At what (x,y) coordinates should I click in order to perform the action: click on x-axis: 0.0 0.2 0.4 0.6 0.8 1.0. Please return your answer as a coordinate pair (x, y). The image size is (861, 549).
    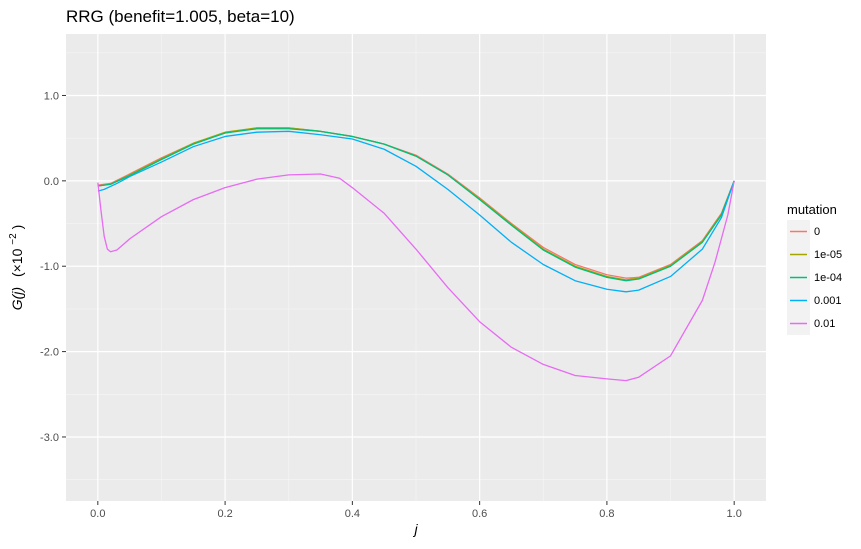
    Looking at the image, I should click on (416, 510).